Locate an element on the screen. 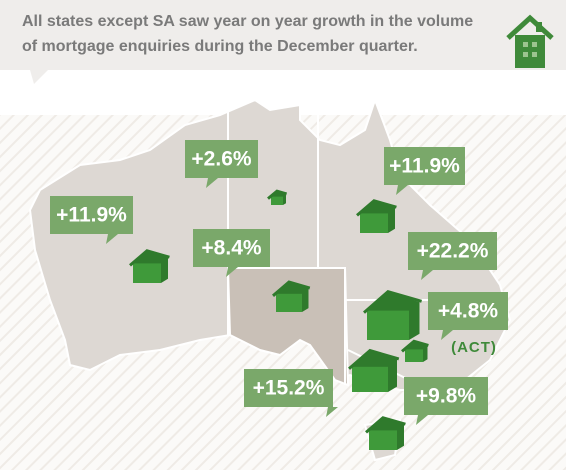  growth-label: +4.8% is located at coordinates (468, 311).